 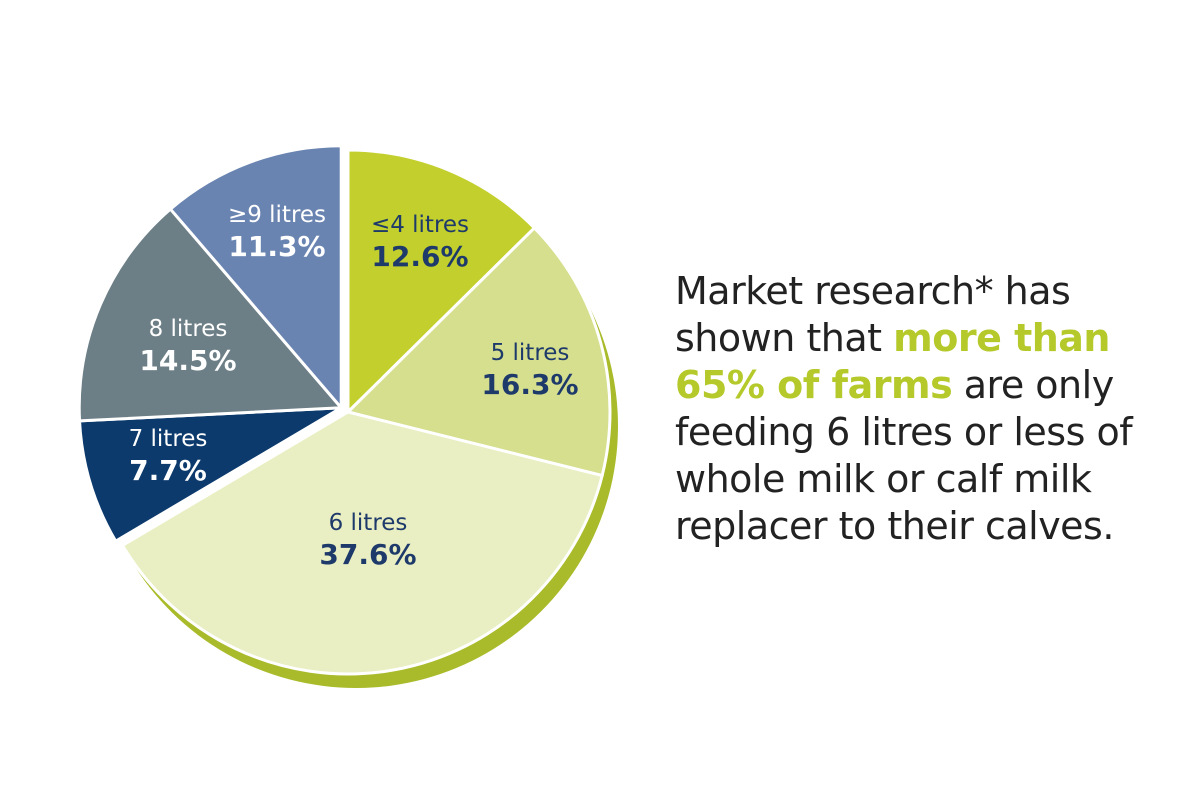 I want to click on slice-label: 6 litres, so click(x=368, y=523).